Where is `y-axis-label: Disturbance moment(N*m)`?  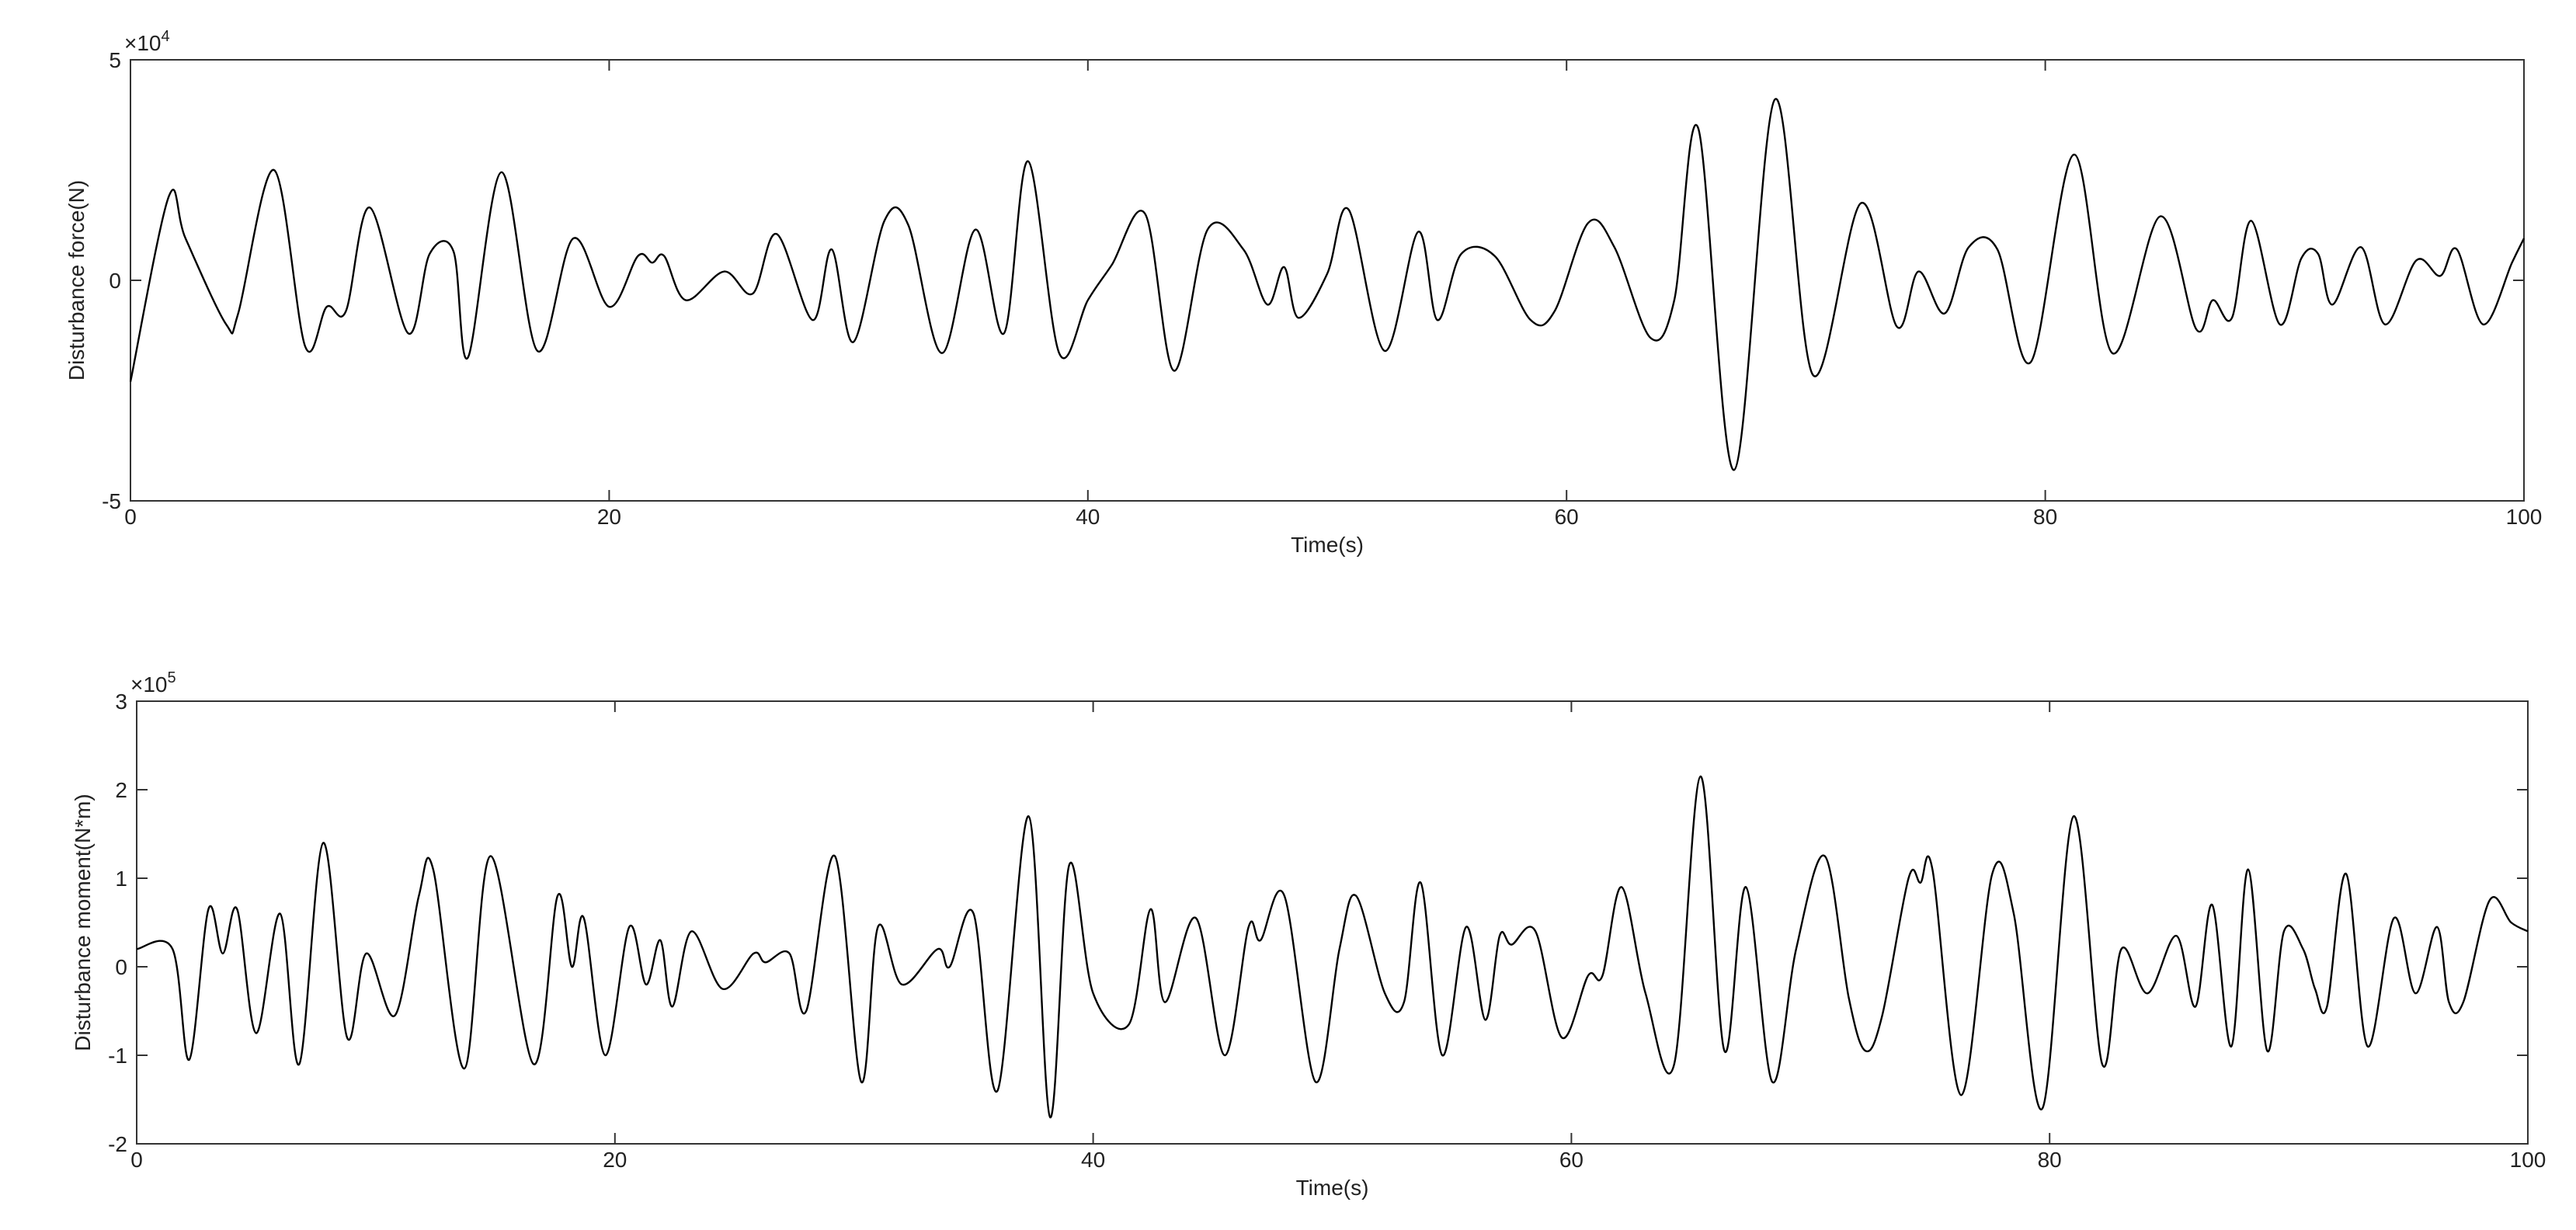 y-axis-label: Disturbance moment(N*m) is located at coordinates (83, 922).